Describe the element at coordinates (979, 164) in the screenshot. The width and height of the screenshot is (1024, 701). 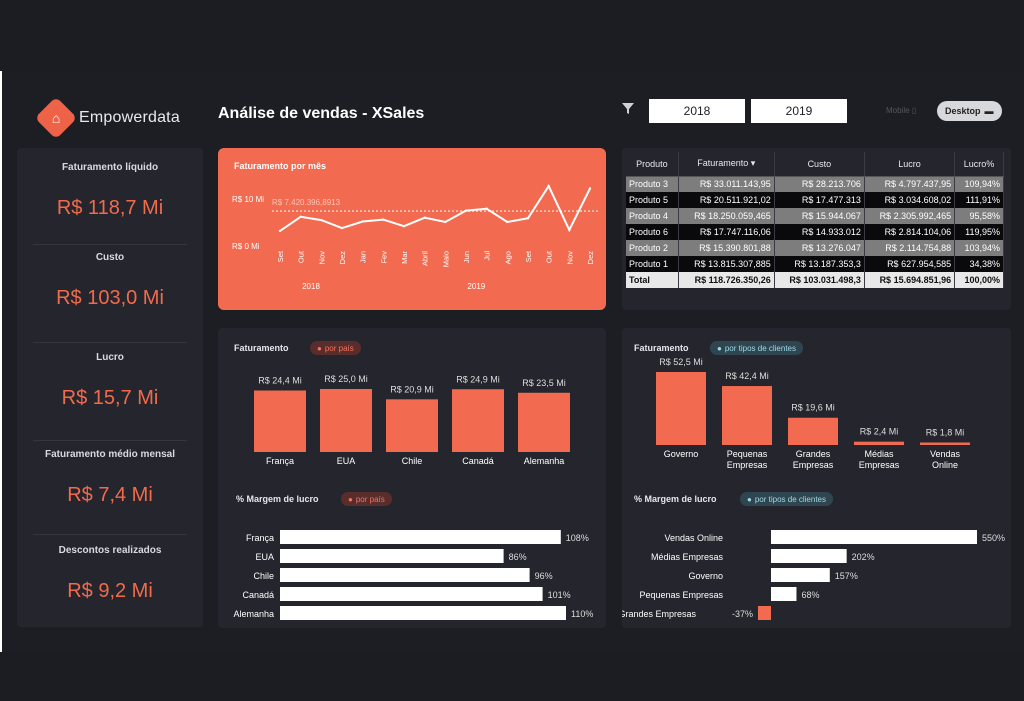
I see `table-header-cell: Lucro%` at that location.